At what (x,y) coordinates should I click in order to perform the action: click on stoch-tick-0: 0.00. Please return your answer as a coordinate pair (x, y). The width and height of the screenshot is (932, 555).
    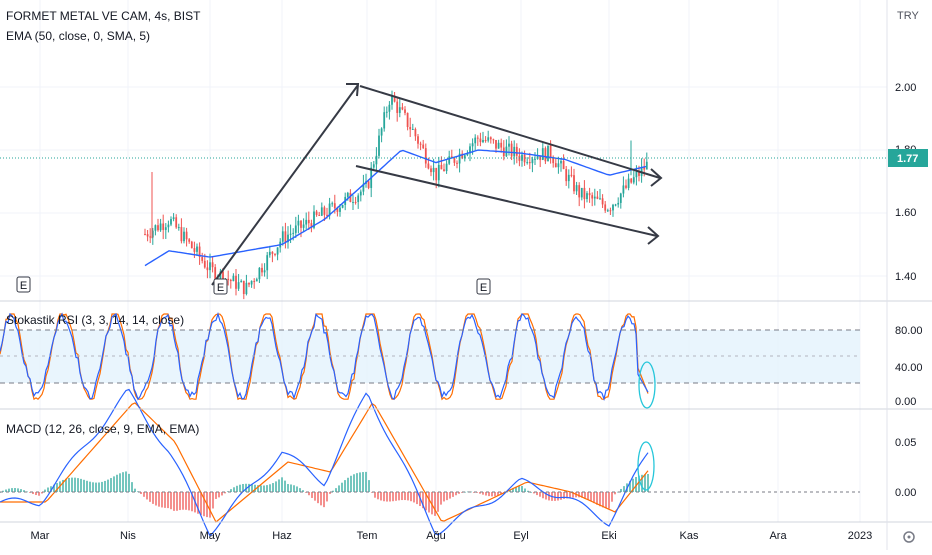
    Looking at the image, I should click on (905, 402).